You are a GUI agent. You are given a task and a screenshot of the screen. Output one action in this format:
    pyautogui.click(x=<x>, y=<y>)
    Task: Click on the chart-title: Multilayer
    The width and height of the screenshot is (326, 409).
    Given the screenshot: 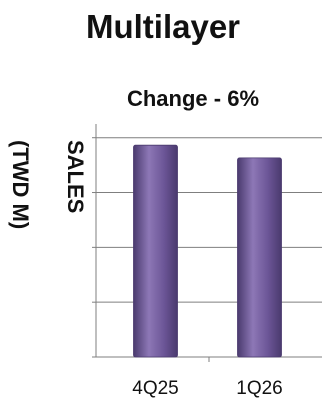 What is the action you would take?
    pyautogui.click(x=163, y=26)
    